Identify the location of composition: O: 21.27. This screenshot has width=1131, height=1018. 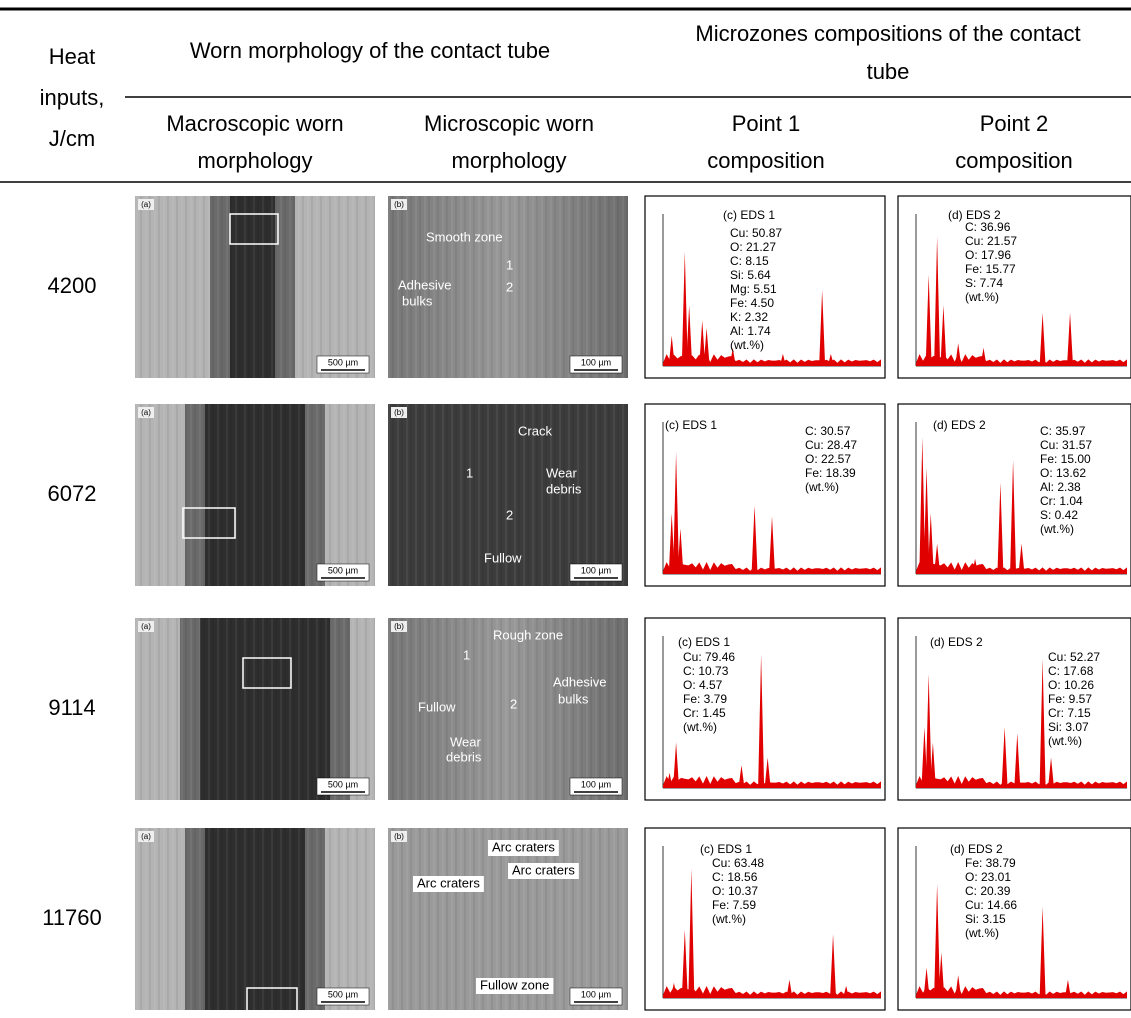
(753, 247).